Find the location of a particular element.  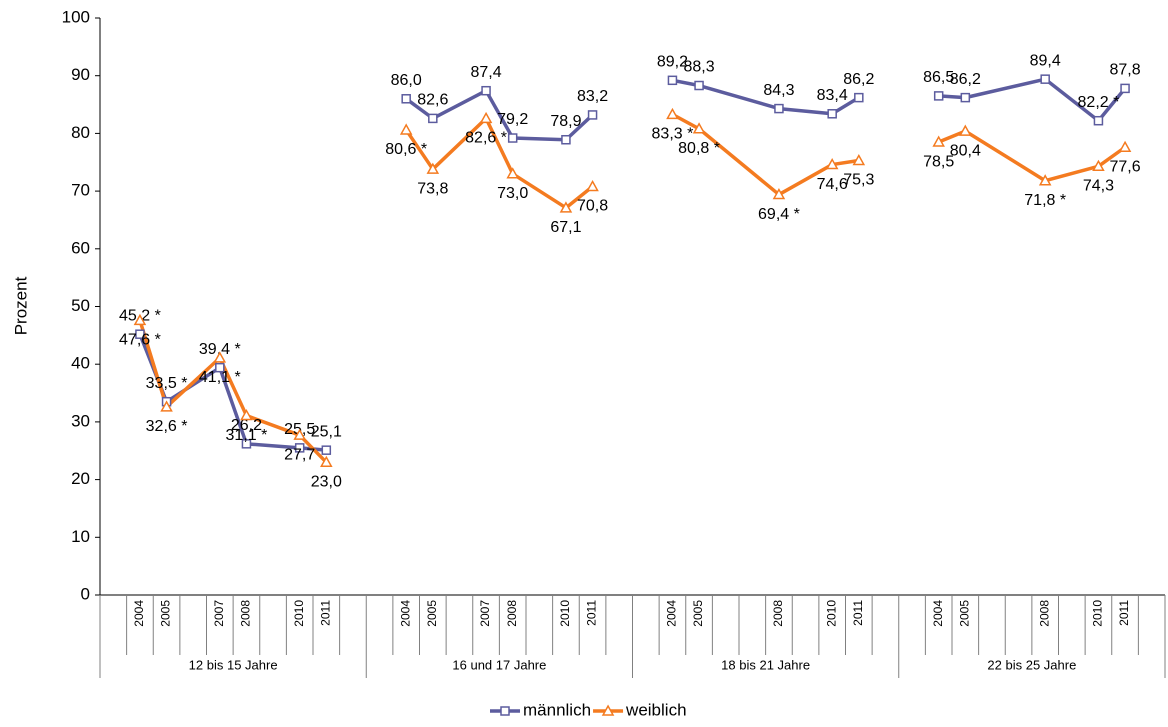

value-label: 74,6 is located at coordinates (832, 184).